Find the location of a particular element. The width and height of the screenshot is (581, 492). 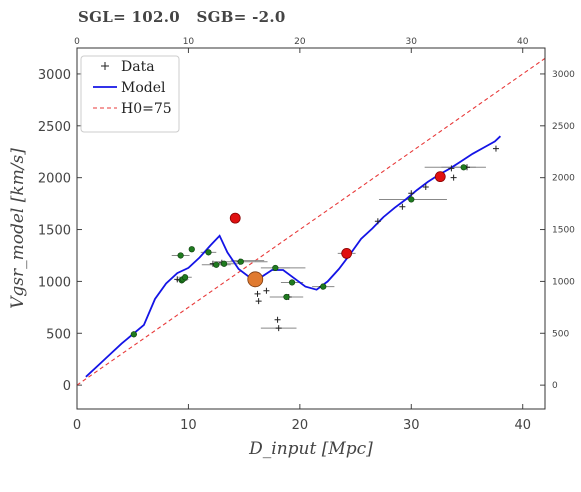

legend-data-marker is located at coordinates (105, 66).